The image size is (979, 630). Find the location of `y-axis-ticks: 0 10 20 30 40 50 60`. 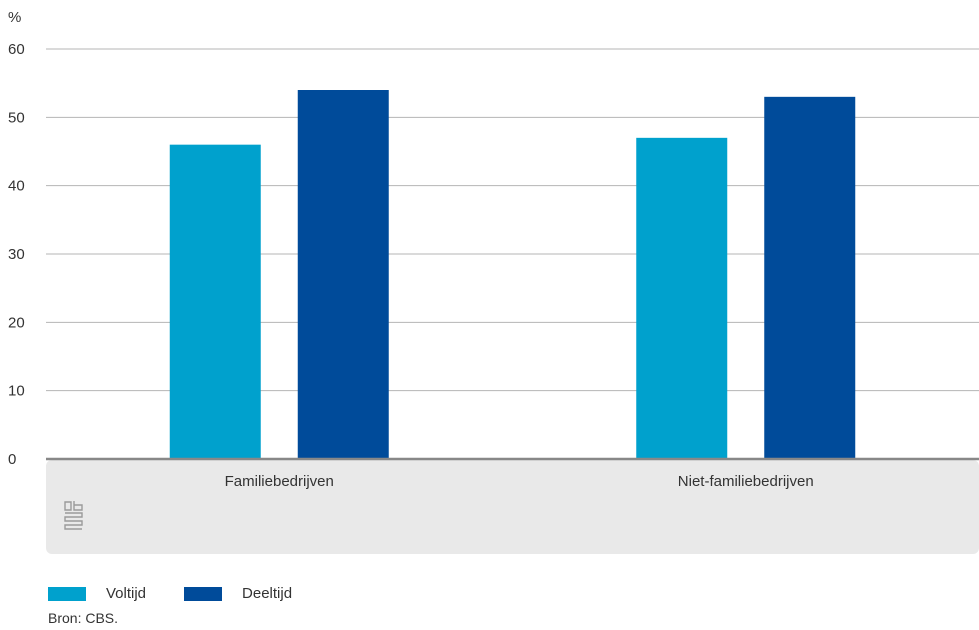

y-axis-ticks: 0 10 20 30 40 50 60 is located at coordinates (16, 254).